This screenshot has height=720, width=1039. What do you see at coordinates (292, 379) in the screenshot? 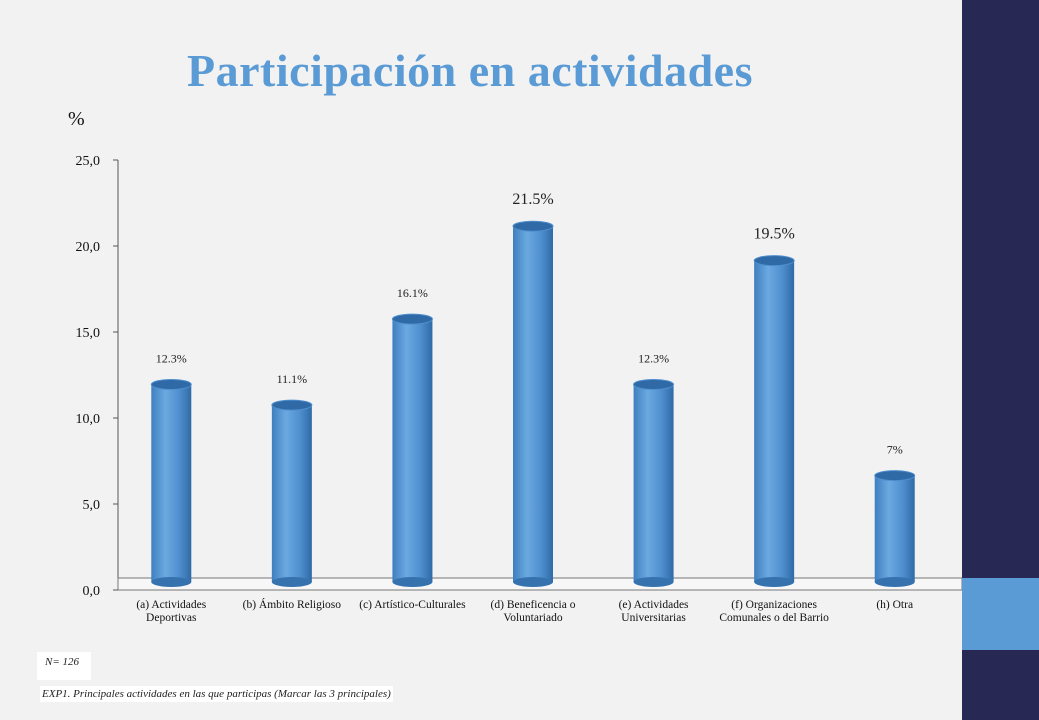
I see `data-label: 11.1%` at bounding box center [292, 379].